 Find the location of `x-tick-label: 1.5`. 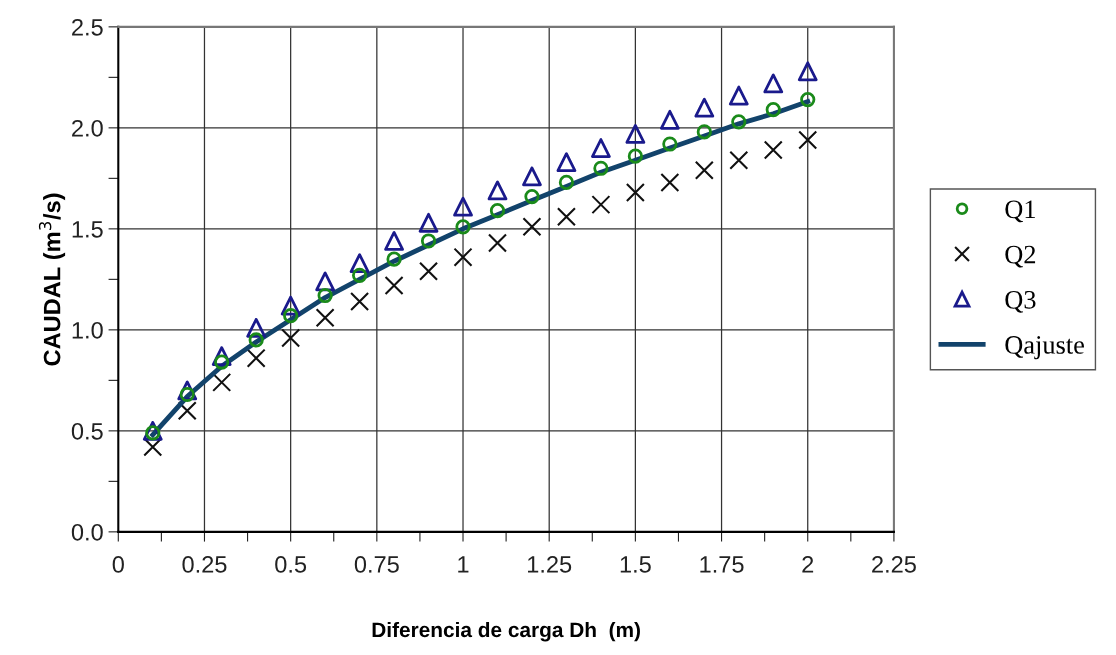

x-tick-label: 1.5 is located at coordinates (635, 564).